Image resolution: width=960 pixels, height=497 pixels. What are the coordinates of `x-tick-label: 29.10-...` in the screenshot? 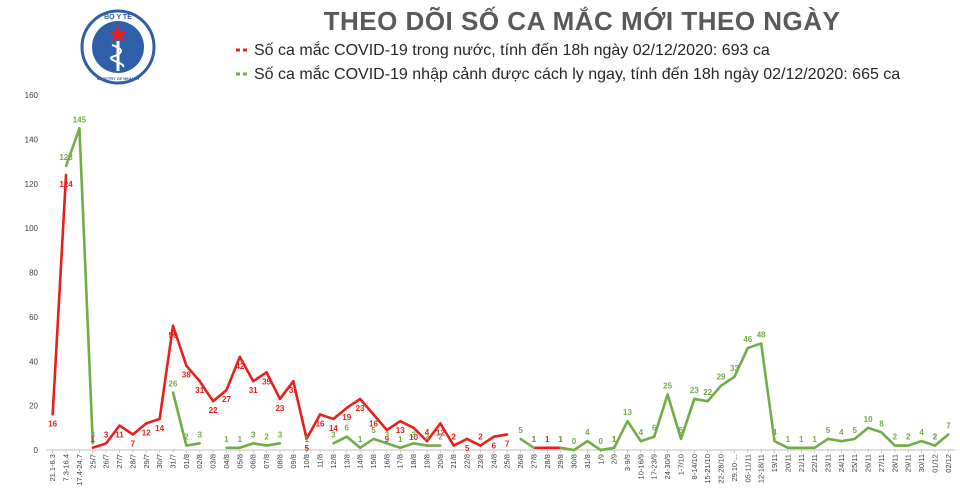 It's located at (734, 468).